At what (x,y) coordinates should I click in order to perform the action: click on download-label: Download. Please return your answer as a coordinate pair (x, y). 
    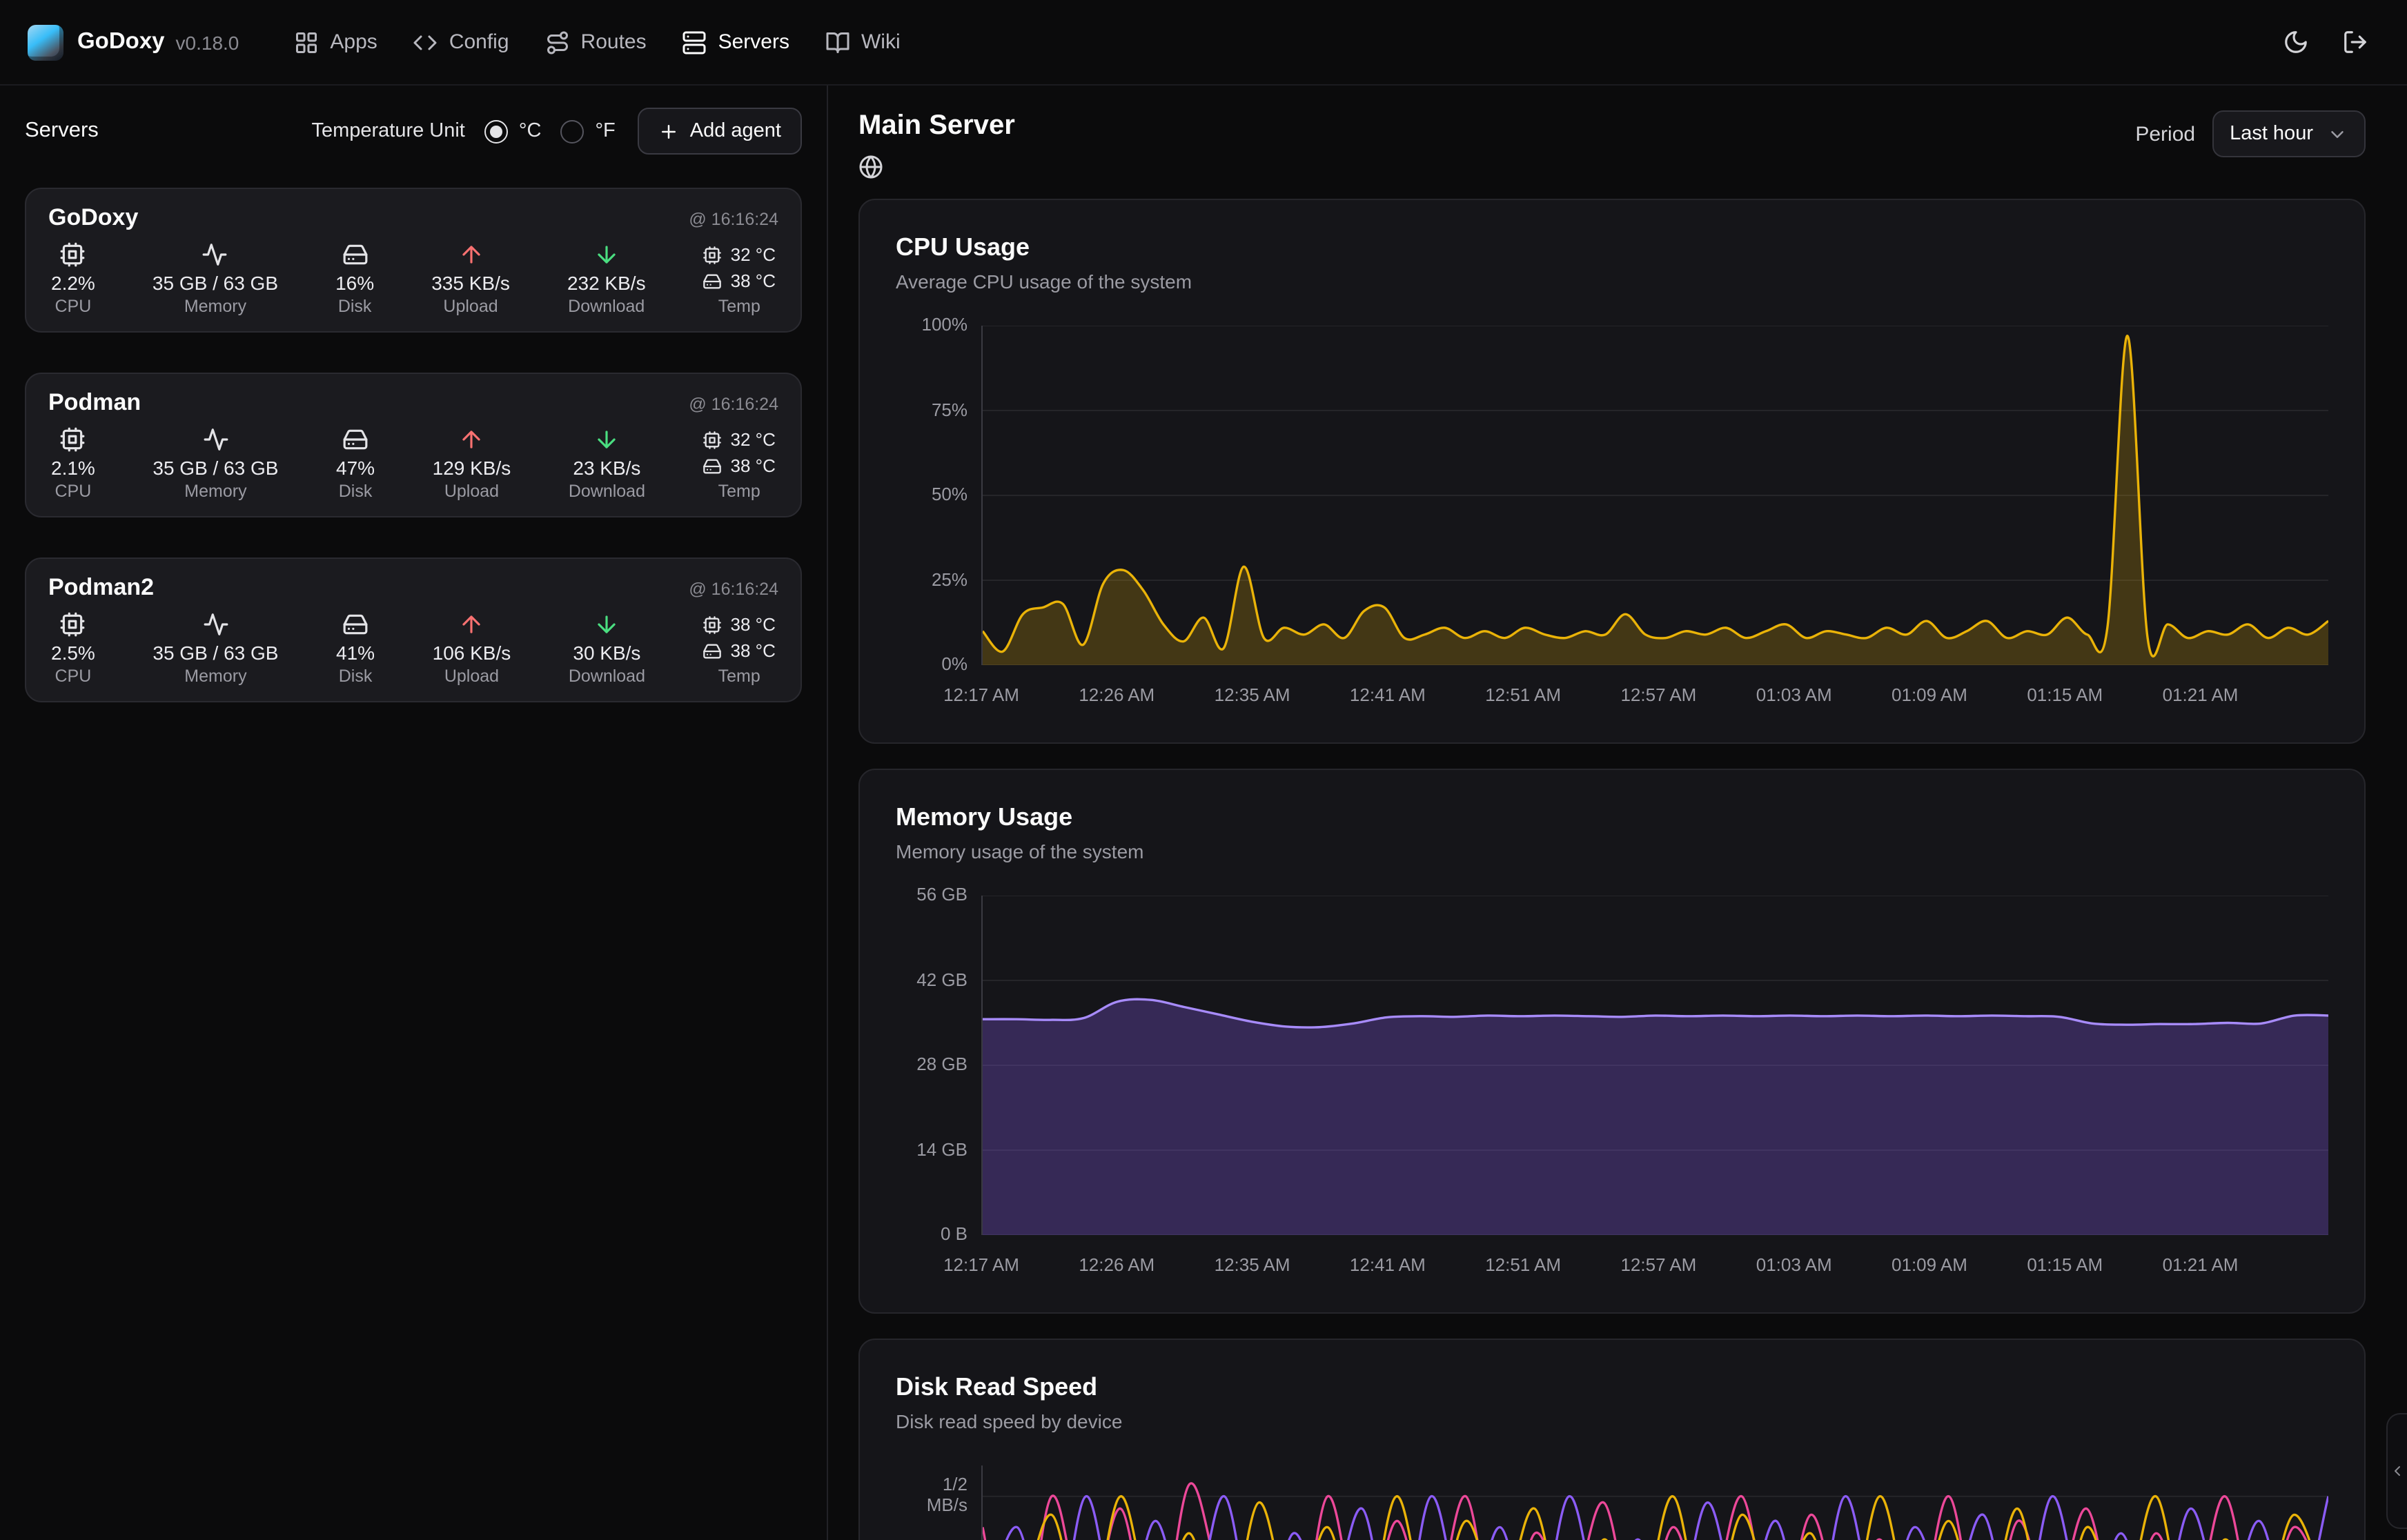
    Looking at the image, I should click on (606, 676).